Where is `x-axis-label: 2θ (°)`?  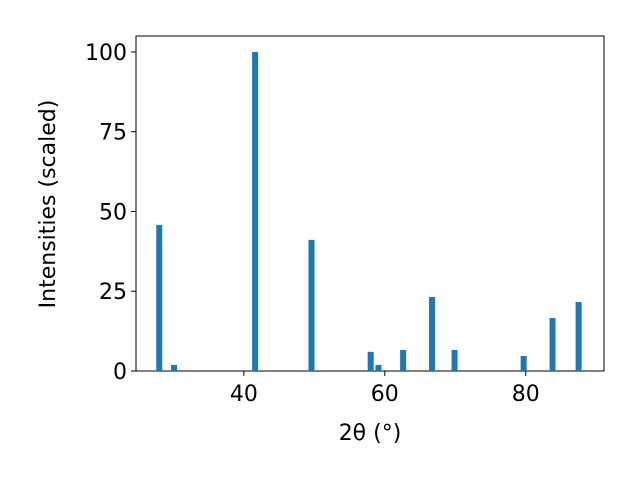 x-axis-label: 2θ (°) is located at coordinates (370, 433).